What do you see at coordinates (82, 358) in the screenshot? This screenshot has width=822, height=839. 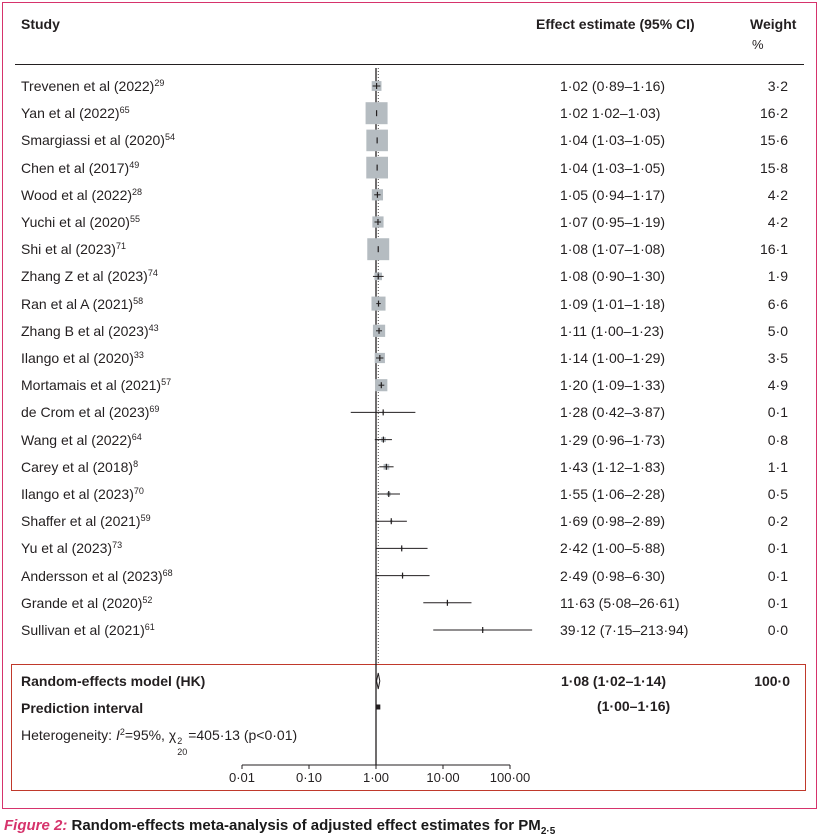 I see `study-name: Ilango et al (2020)33` at bounding box center [82, 358].